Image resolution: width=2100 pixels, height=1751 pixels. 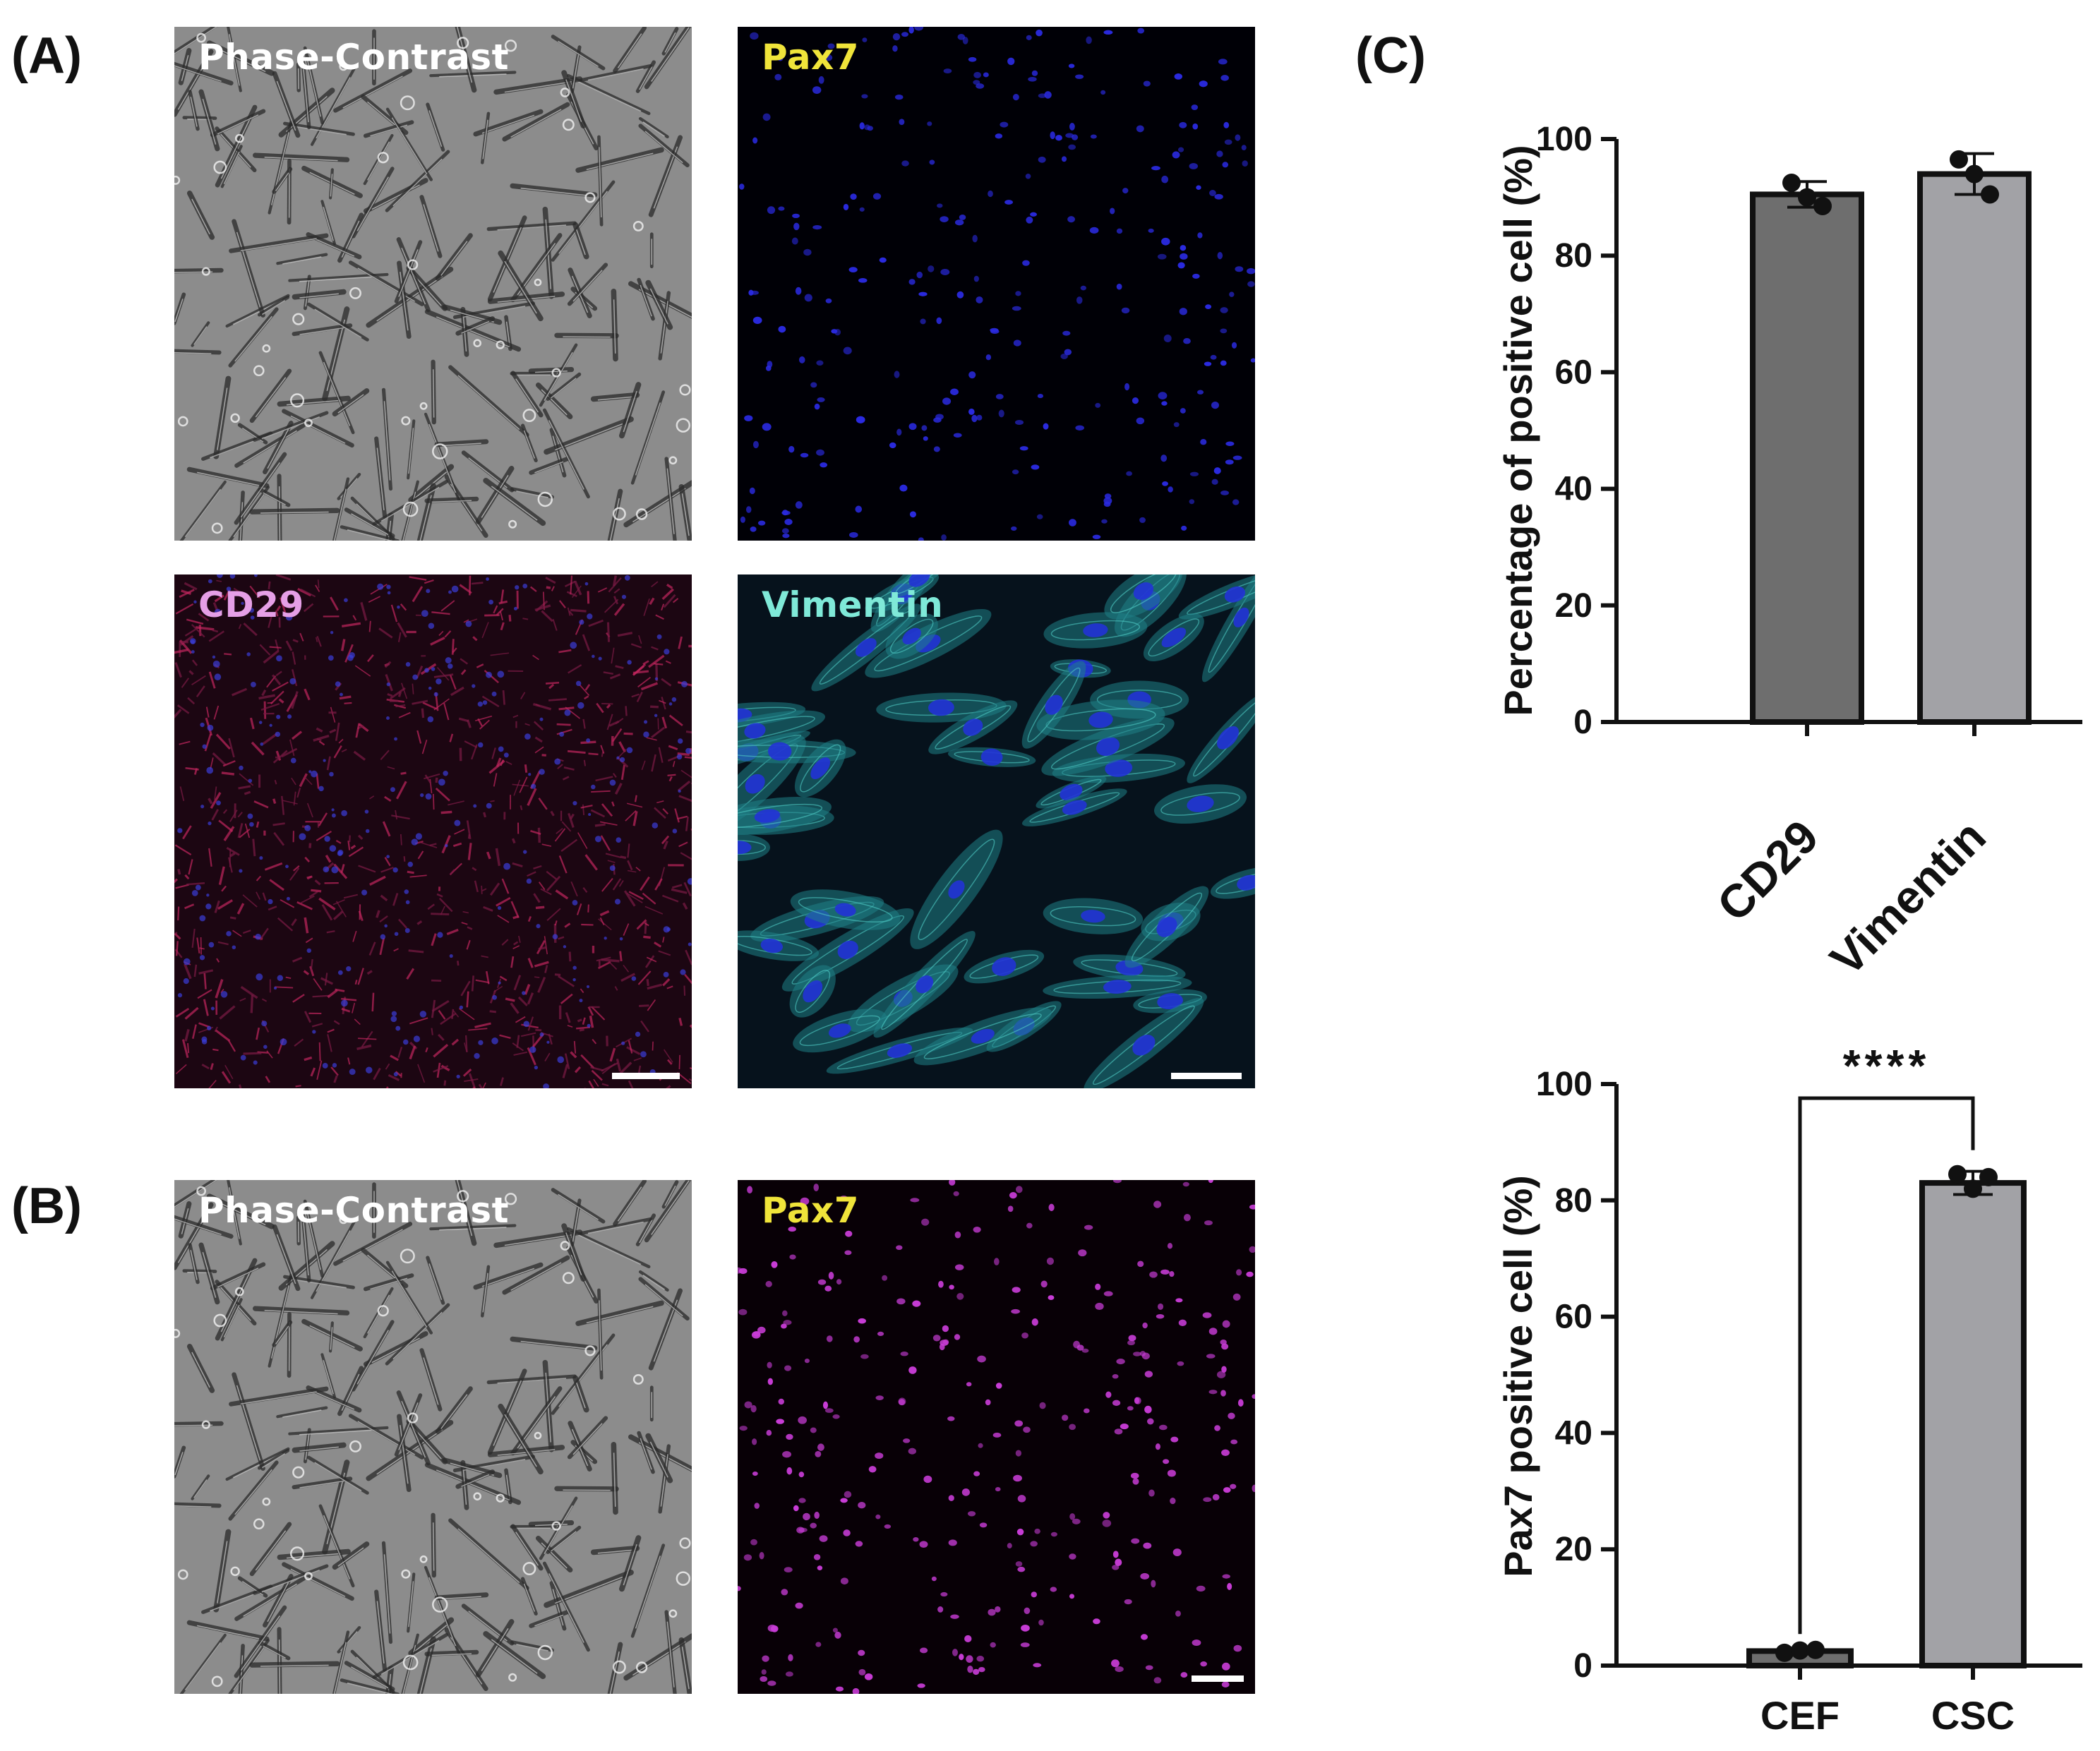 What do you see at coordinates (1518, 1376) in the screenshot?
I see `y-axis-label: Pax7 positive cell (%)` at bounding box center [1518, 1376].